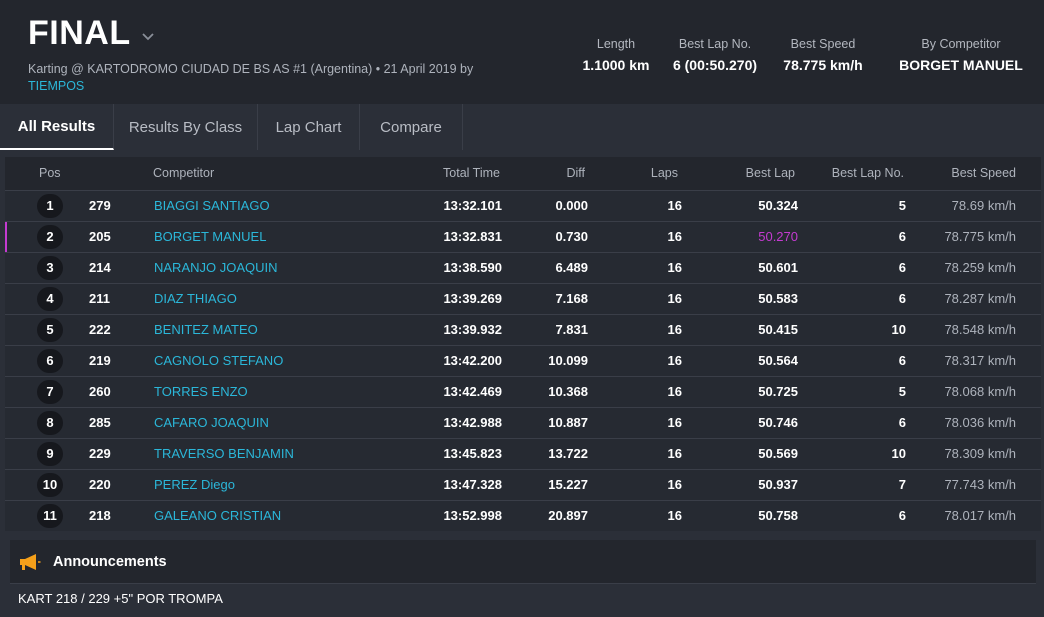 The image size is (1044, 617). I want to click on diff: 15.227, so click(568, 484).